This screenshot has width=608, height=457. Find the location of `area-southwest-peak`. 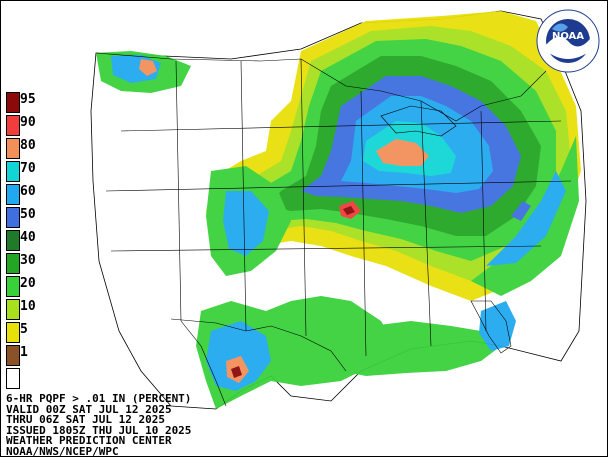

area-southwest-peak is located at coordinates (236, 372).